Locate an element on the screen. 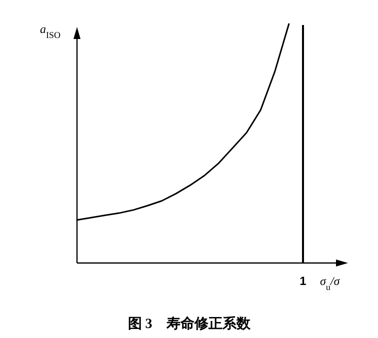  text: 1 is located at coordinates (303, 281).